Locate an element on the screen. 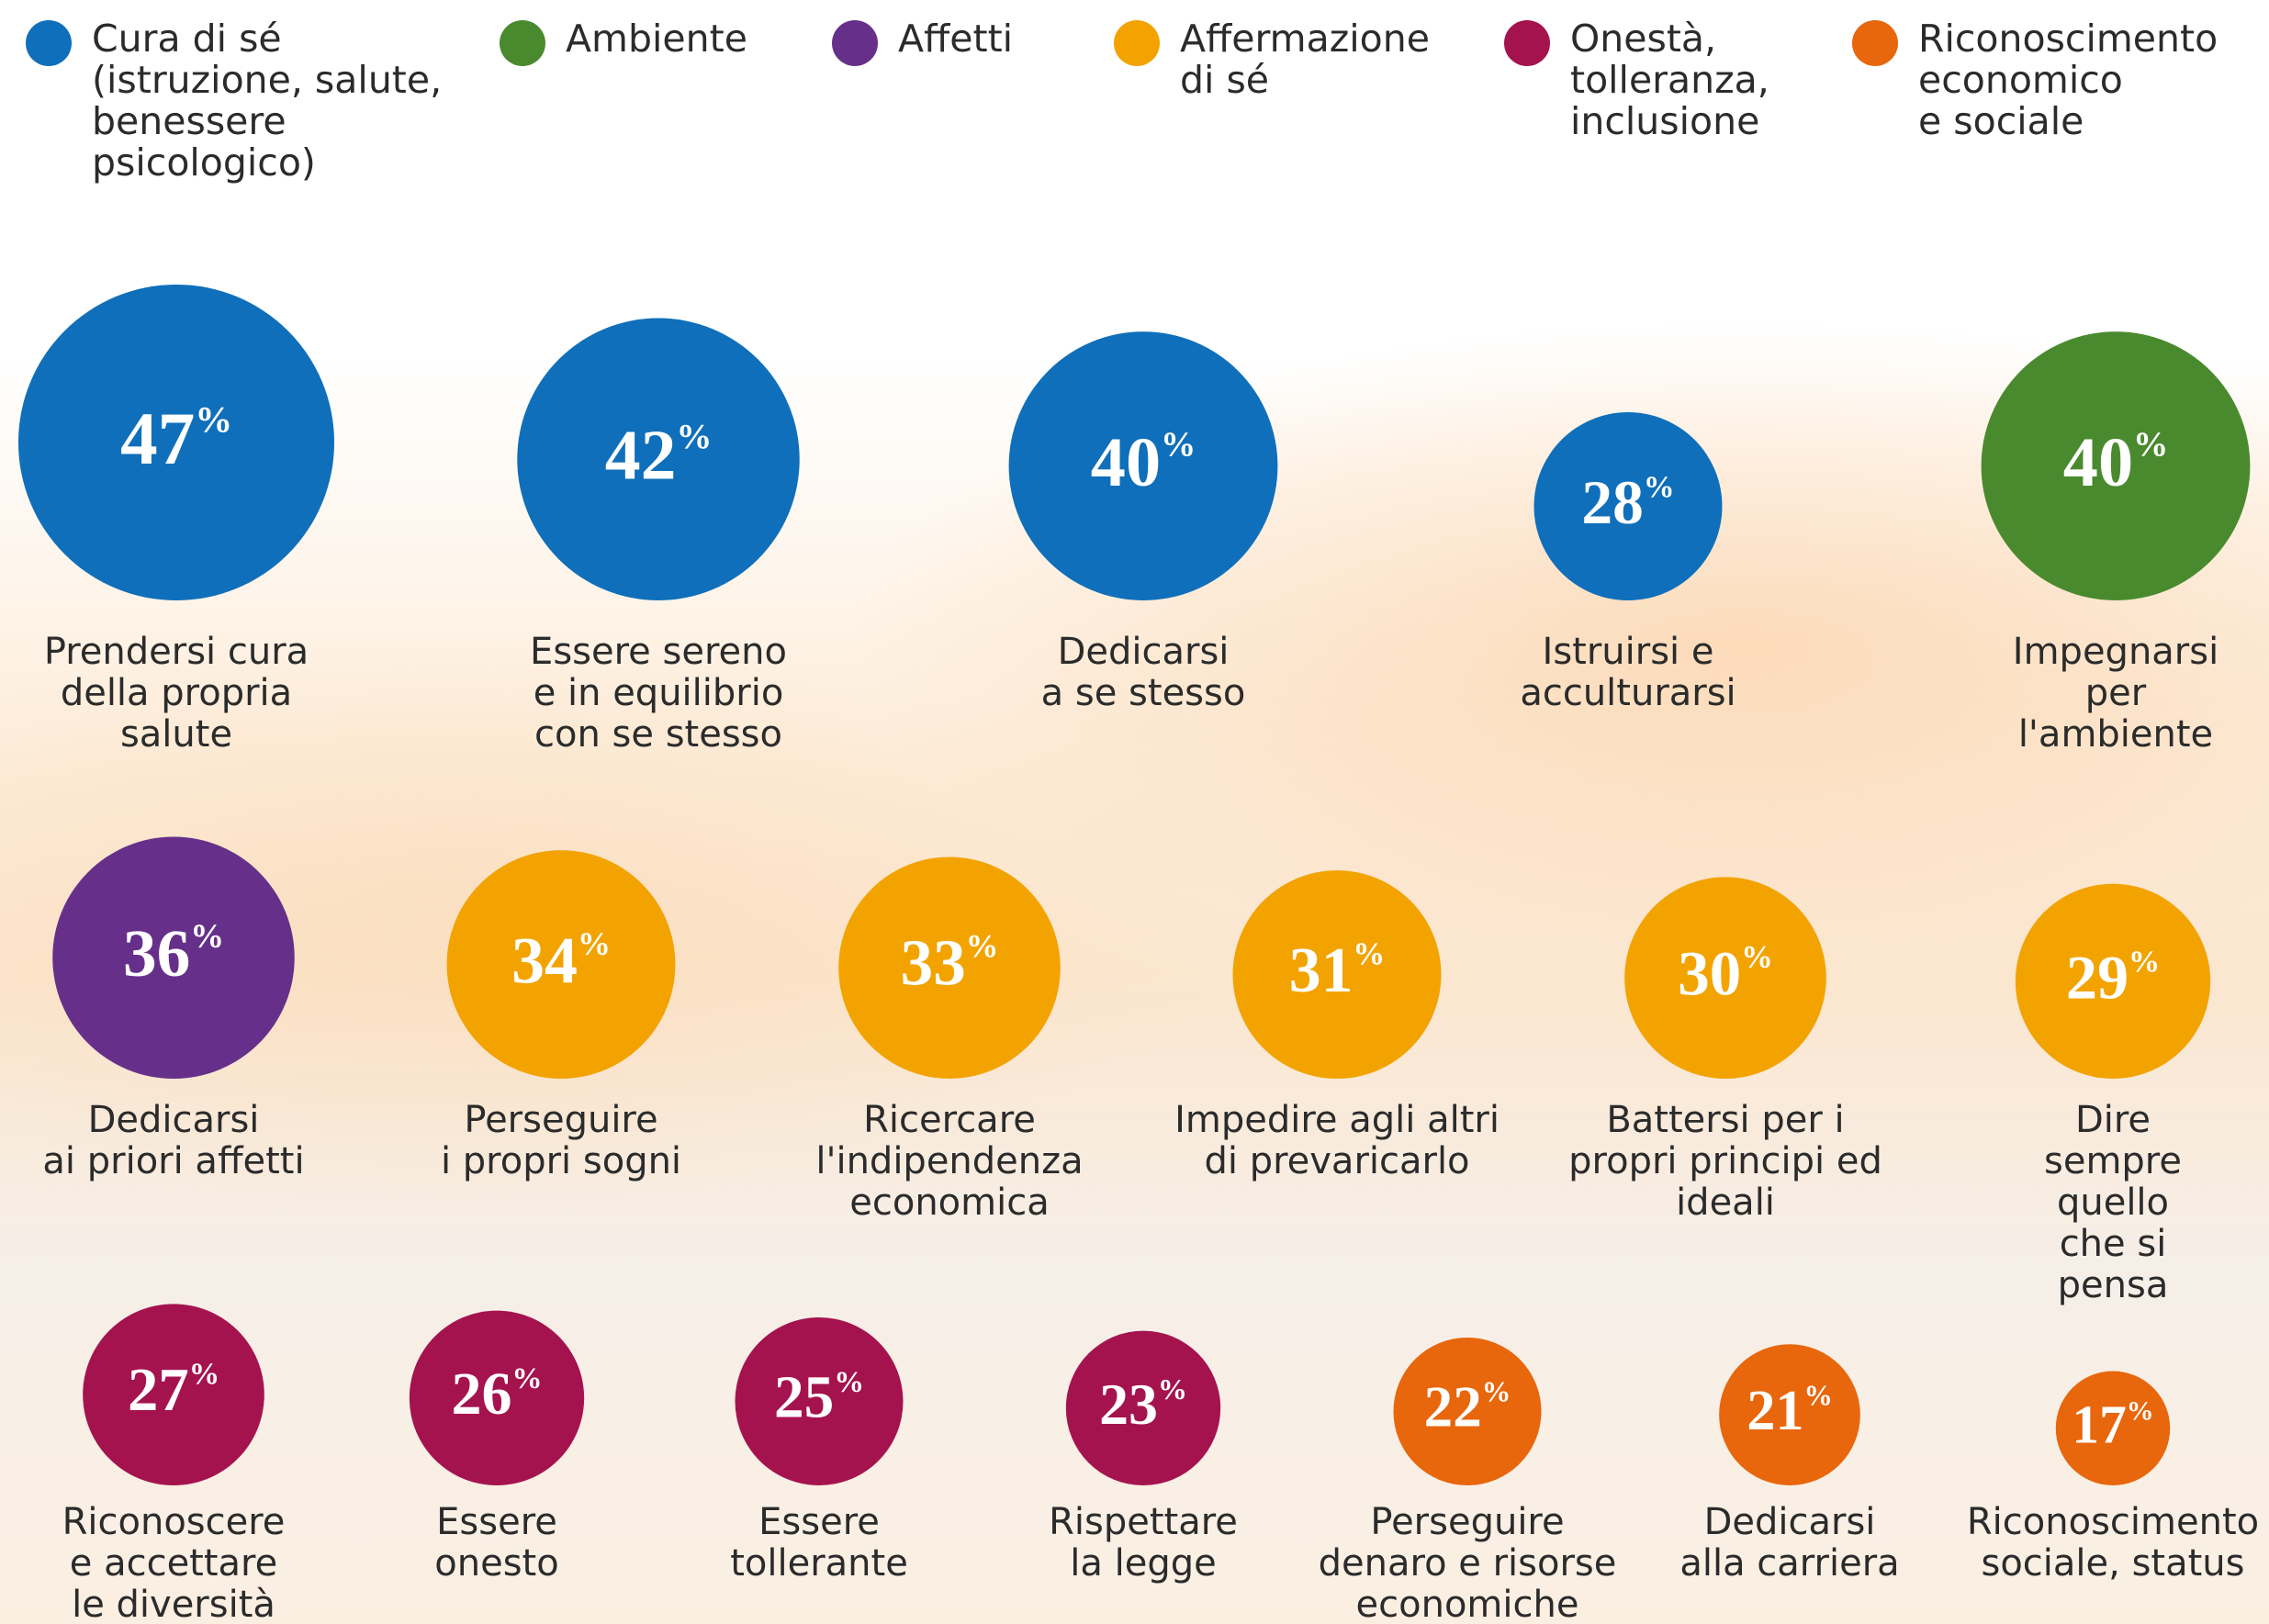 This screenshot has height=1624, width=2269. value-label: 47% is located at coordinates (176, 439).